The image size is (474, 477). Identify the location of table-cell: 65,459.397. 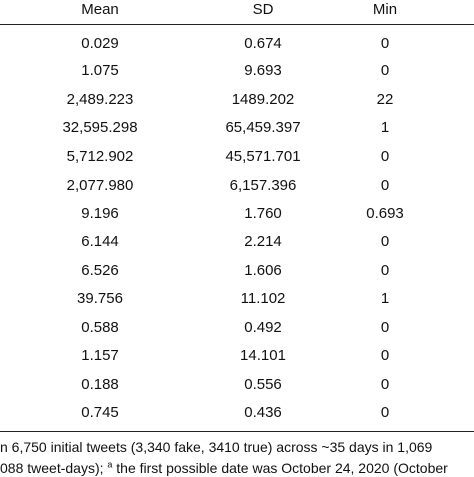
(263, 127).